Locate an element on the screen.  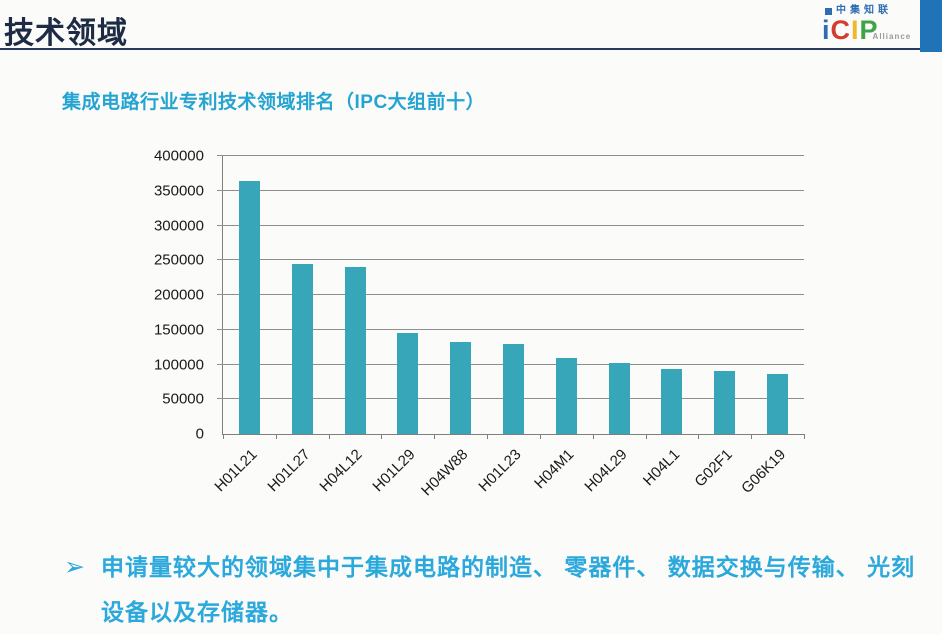
bar-H04M1 is located at coordinates (566, 395).